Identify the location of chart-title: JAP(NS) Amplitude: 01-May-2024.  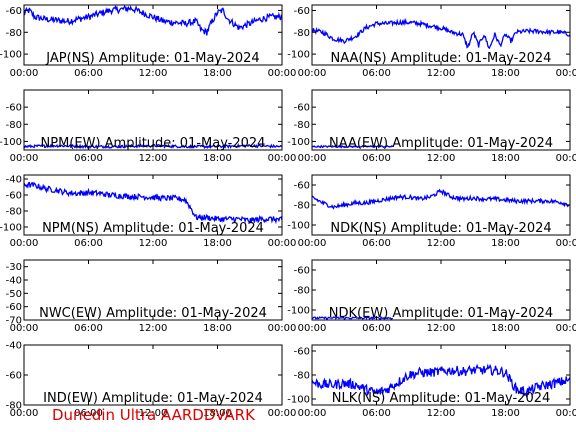
(152, 58).